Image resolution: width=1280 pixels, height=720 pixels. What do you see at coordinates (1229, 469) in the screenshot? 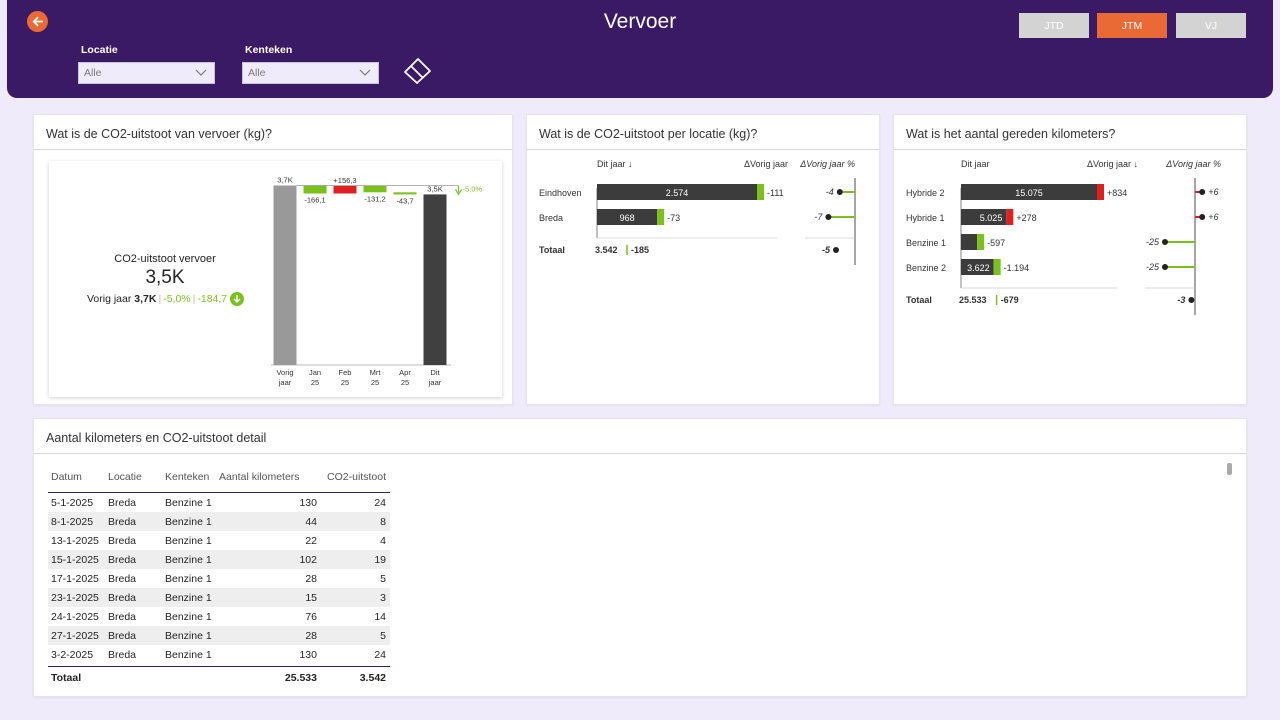
I see `scrollbar-thumb` at bounding box center [1229, 469].